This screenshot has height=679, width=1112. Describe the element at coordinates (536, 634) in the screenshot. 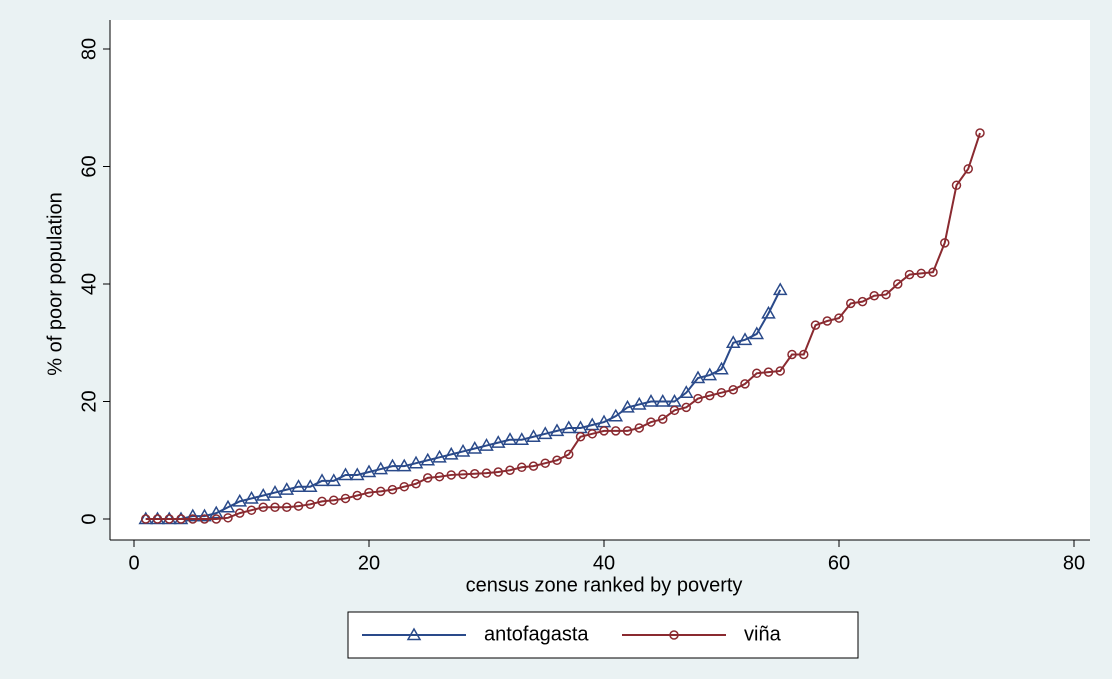

I see `legend-label: antofagasta` at that location.